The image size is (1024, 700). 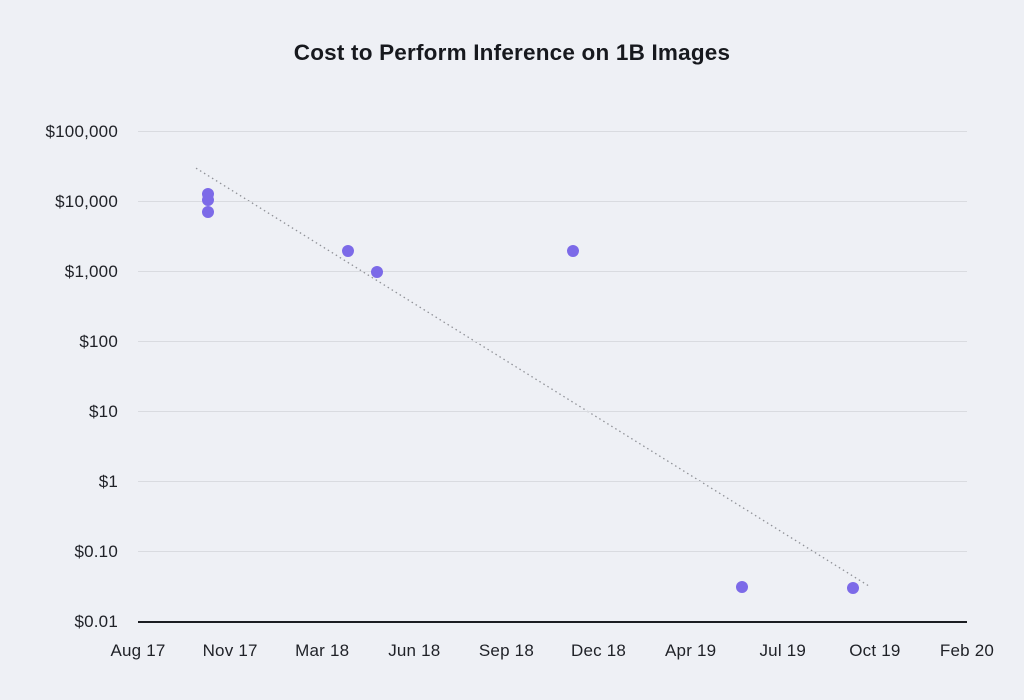 What do you see at coordinates (783, 650) in the screenshot?
I see `x-tick-label: Jul 19` at bounding box center [783, 650].